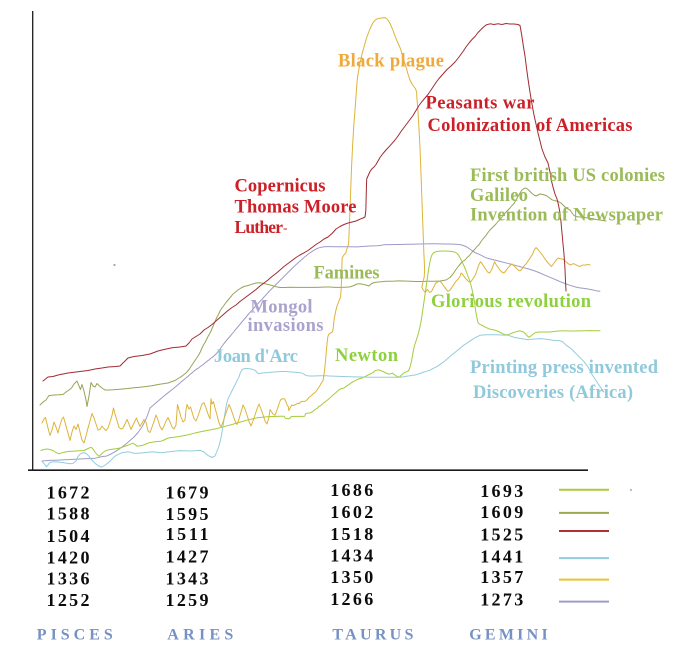 This screenshot has width=687, height=651. What do you see at coordinates (256, 357) in the screenshot?
I see `svg-text: Joan d'Arc` at bounding box center [256, 357].